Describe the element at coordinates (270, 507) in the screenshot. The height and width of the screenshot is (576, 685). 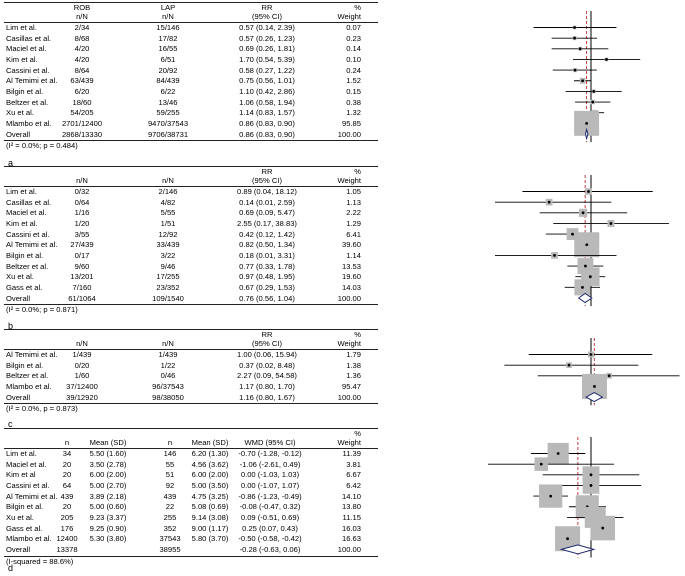
I see `row-est: -0.08 (-0.47, 0.32)` at that location.